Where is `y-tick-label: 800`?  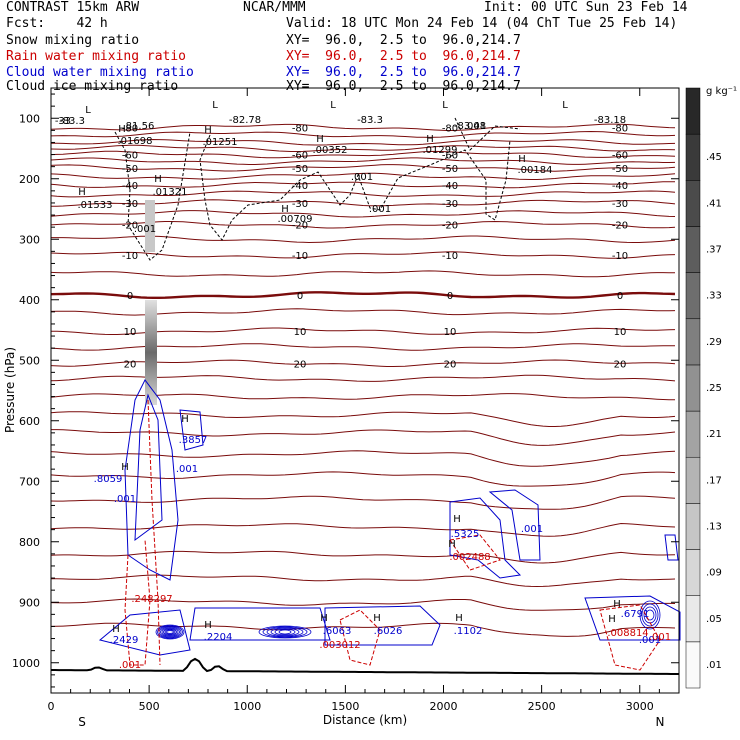 y-tick-label: 800 is located at coordinates (29, 542).